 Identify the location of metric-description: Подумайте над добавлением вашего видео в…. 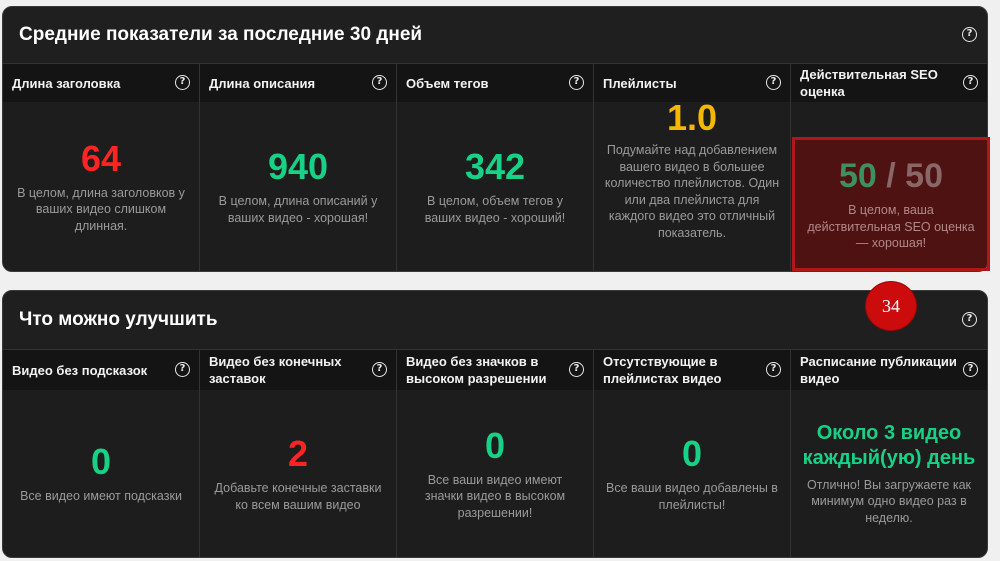
(692, 191).